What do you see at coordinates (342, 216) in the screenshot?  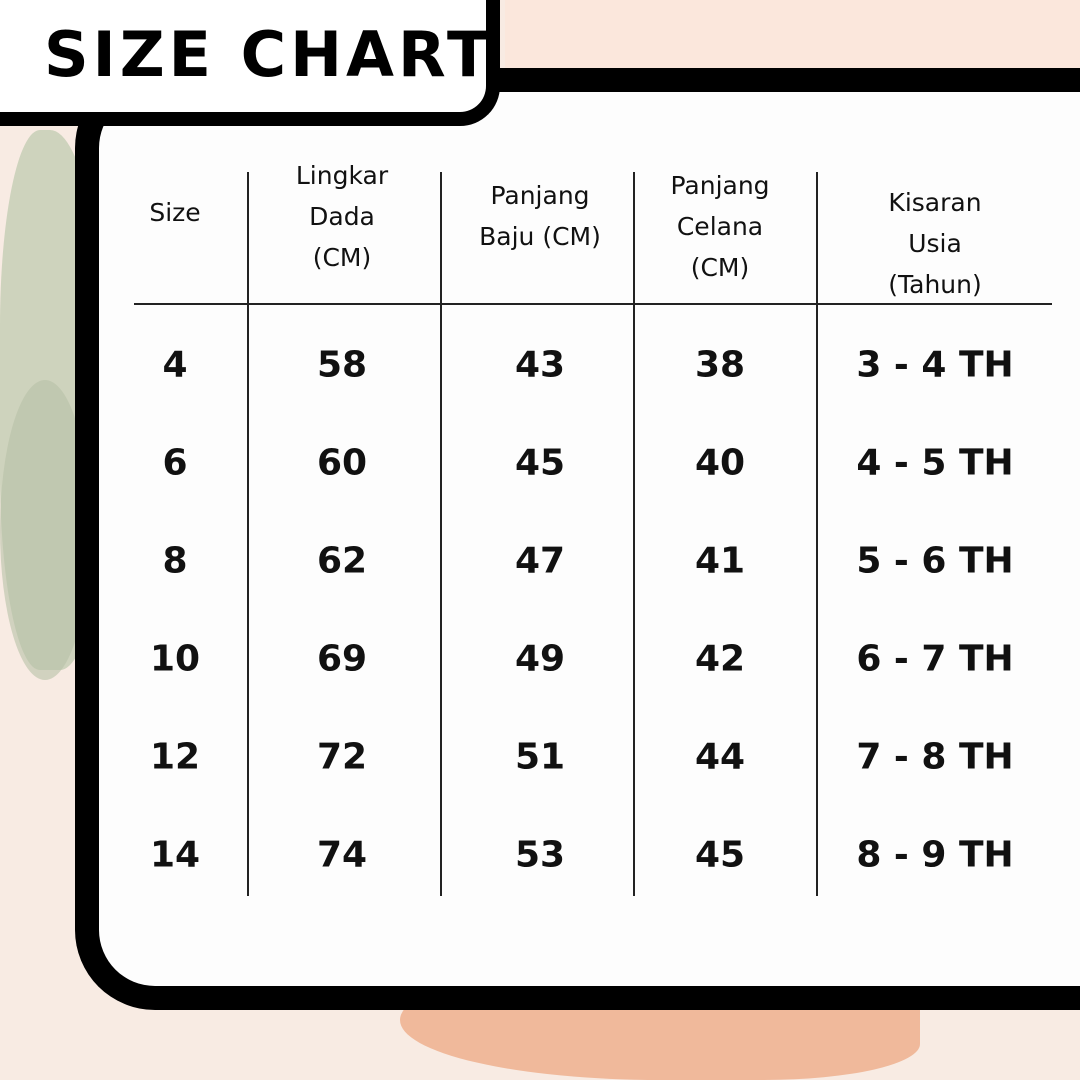 I see `column-header: Lingkar Dada (CM)` at bounding box center [342, 216].